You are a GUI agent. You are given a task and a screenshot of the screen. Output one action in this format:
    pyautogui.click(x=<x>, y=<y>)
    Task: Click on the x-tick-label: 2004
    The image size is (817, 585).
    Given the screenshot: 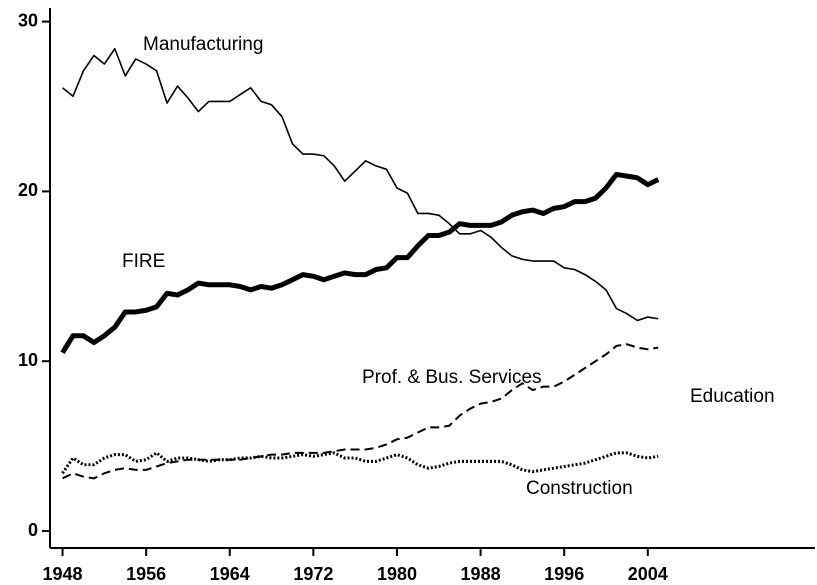 What is the action you would take?
    pyautogui.click(x=648, y=574)
    